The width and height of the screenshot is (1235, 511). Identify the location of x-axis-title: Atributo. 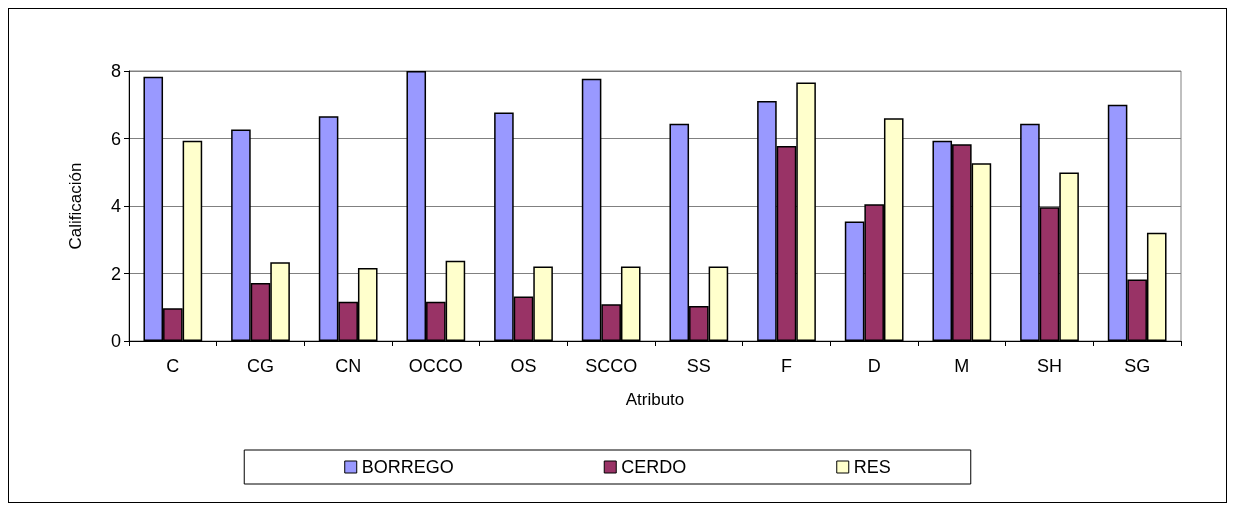
(655, 399).